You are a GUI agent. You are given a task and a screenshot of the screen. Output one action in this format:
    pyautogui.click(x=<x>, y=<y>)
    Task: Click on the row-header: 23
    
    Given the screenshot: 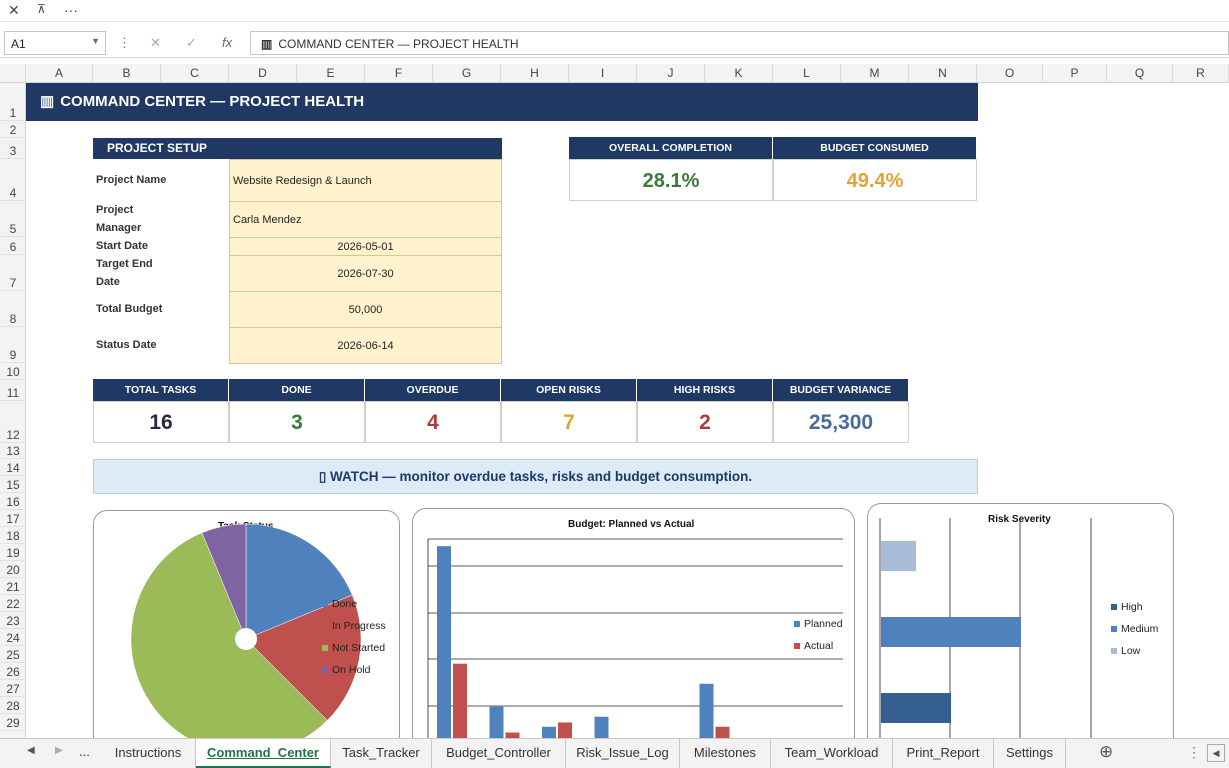 What is the action you would take?
    pyautogui.click(x=13, y=620)
    